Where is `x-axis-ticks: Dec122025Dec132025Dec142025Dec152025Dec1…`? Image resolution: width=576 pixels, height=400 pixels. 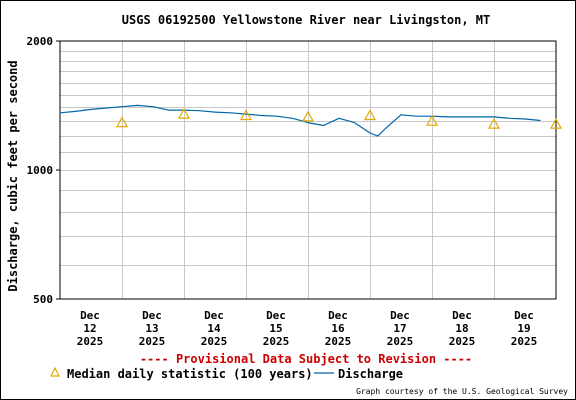 x-axis-ticks: Dec122025Dec132025Dec142025Dec152025Dec1… is located at coordinates (307, 328).